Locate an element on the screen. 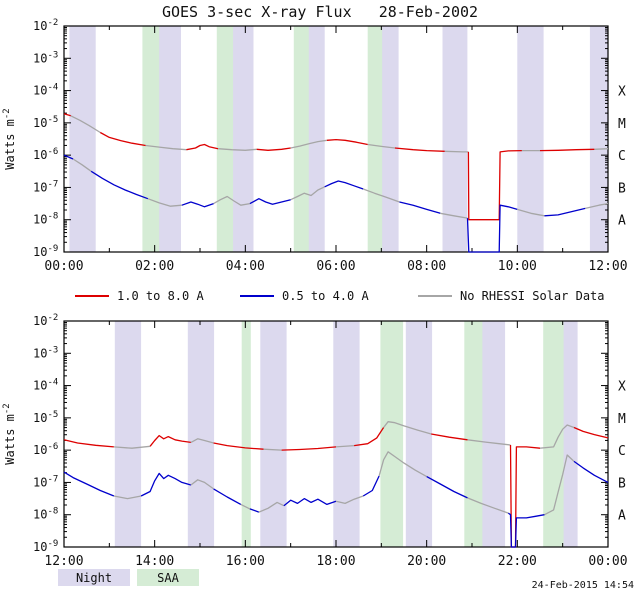  x-tick-label: 02:00 is located at coordinates (154, 266).